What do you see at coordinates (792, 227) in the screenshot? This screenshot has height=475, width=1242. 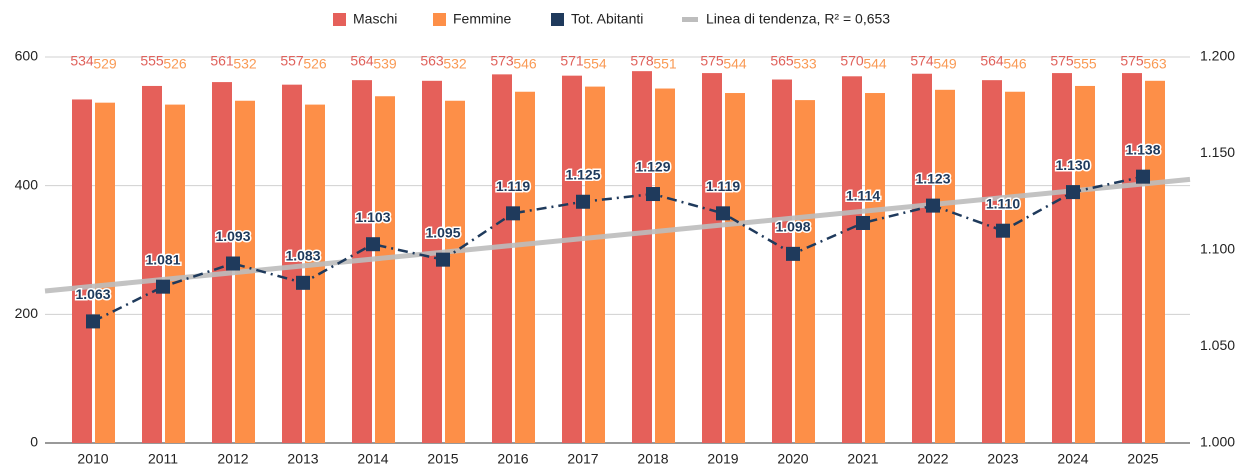 I see `line-value-label: 1.098` at bounding box center [792, 227].